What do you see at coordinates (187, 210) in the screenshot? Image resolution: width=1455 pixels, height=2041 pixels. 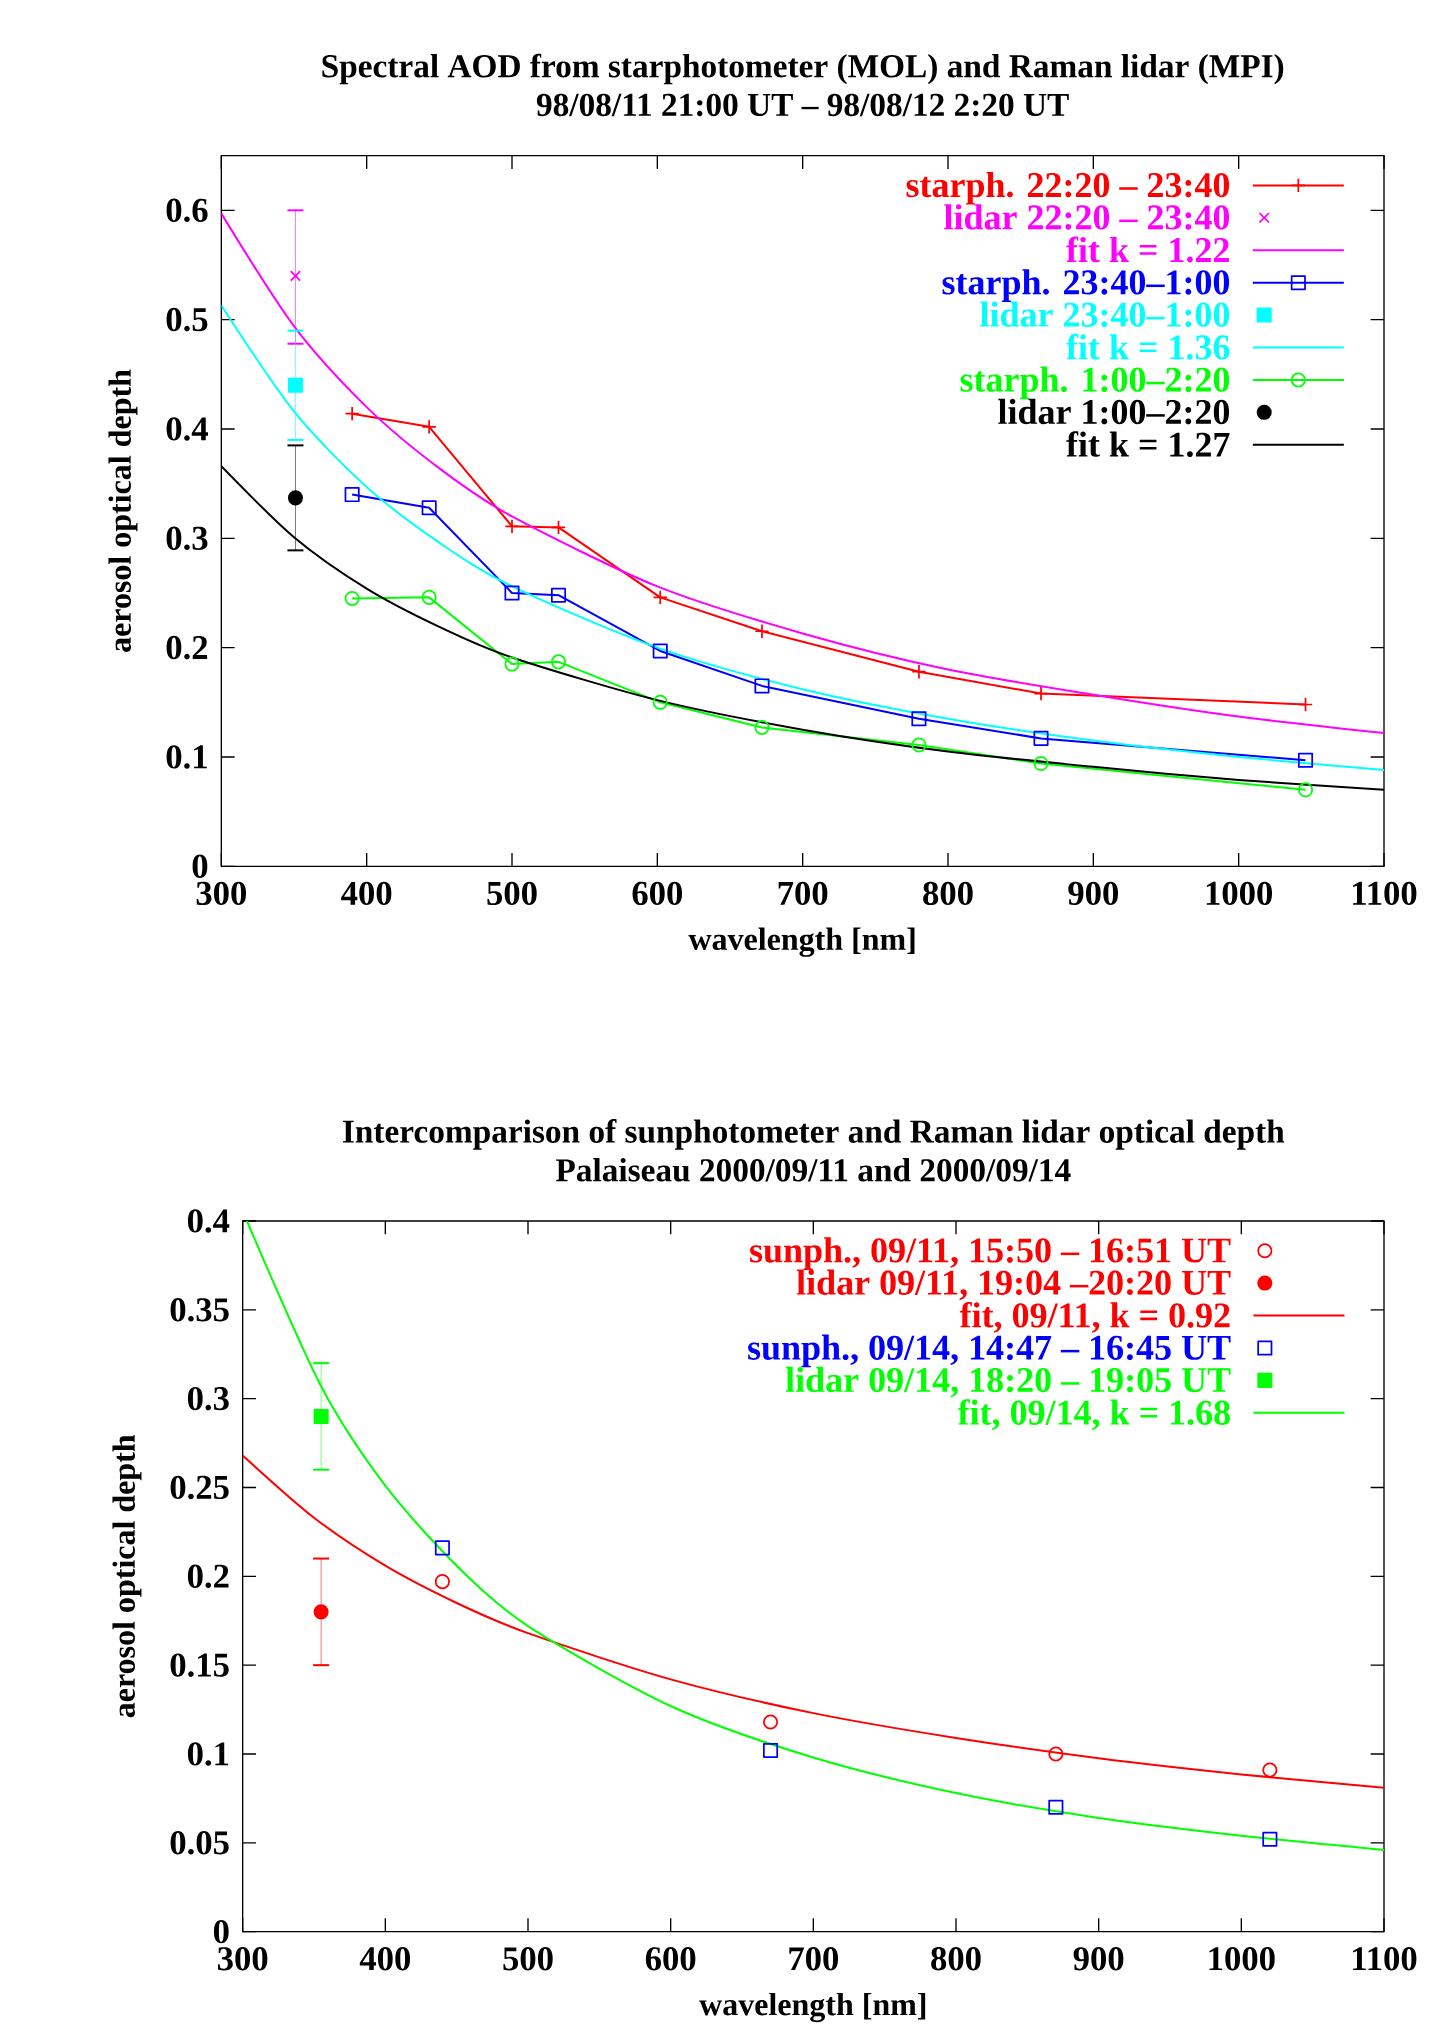 I see `y-tick-label: 0.6` at bounding box center [187, 210].